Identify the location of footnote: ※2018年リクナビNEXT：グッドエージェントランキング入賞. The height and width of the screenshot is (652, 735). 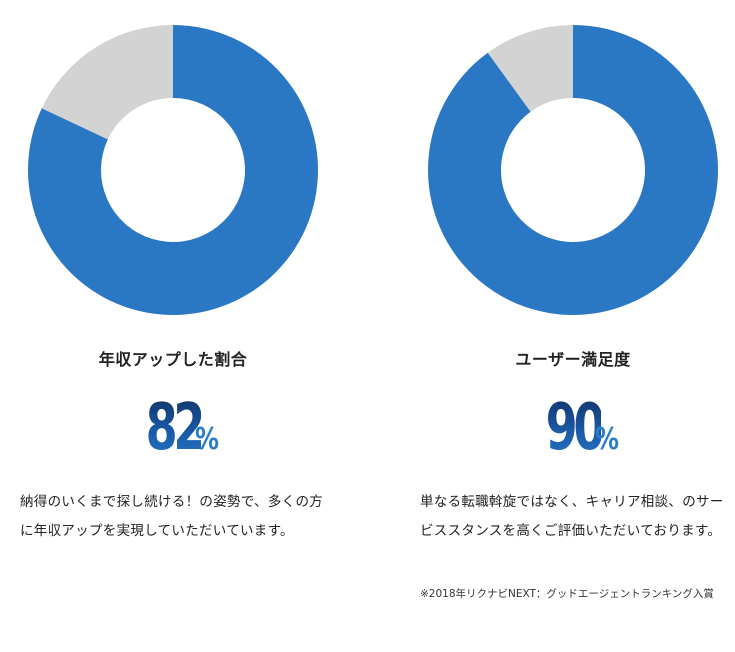
(567, 594).